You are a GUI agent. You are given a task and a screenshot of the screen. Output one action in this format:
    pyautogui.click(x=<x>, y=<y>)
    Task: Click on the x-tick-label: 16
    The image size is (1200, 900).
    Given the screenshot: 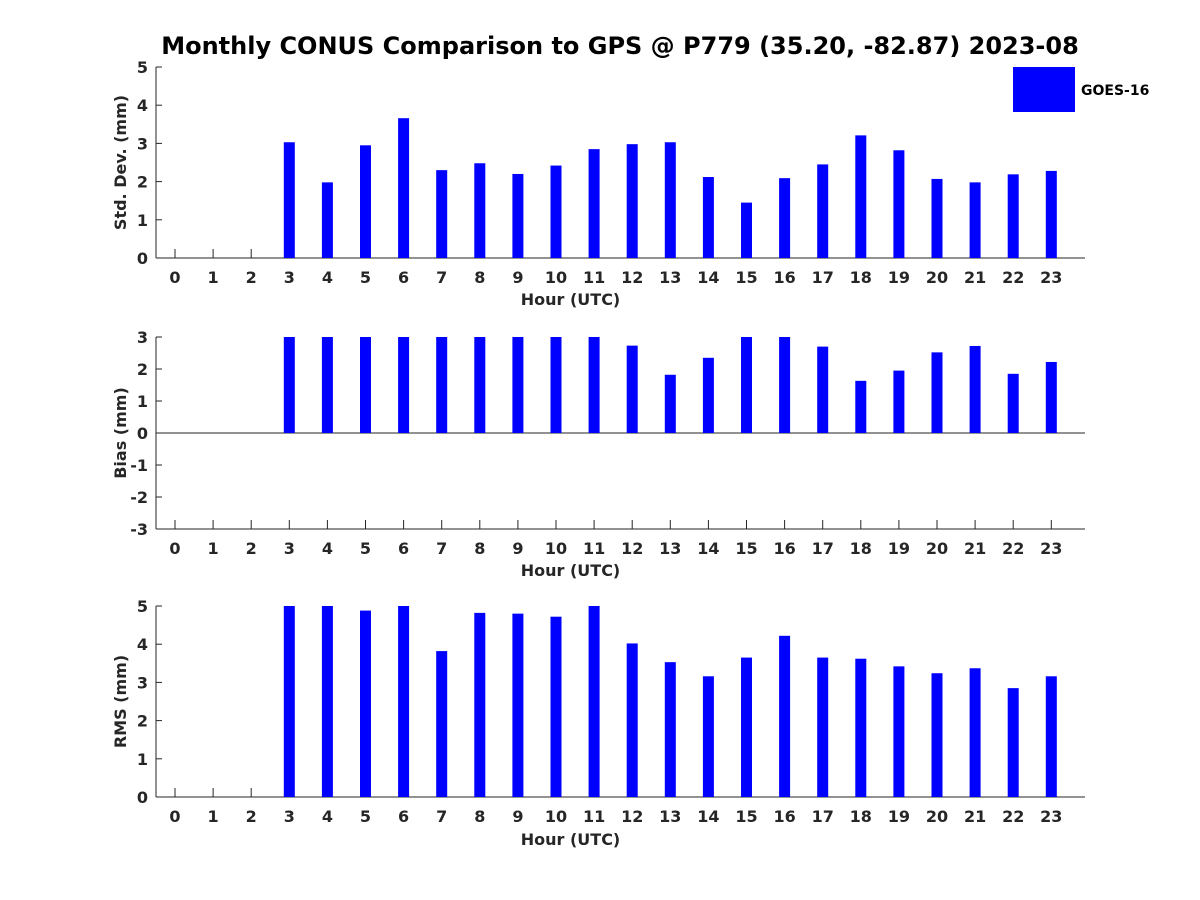 What is the action you would take?
    pyautogui.click(x=784, y=816)
    